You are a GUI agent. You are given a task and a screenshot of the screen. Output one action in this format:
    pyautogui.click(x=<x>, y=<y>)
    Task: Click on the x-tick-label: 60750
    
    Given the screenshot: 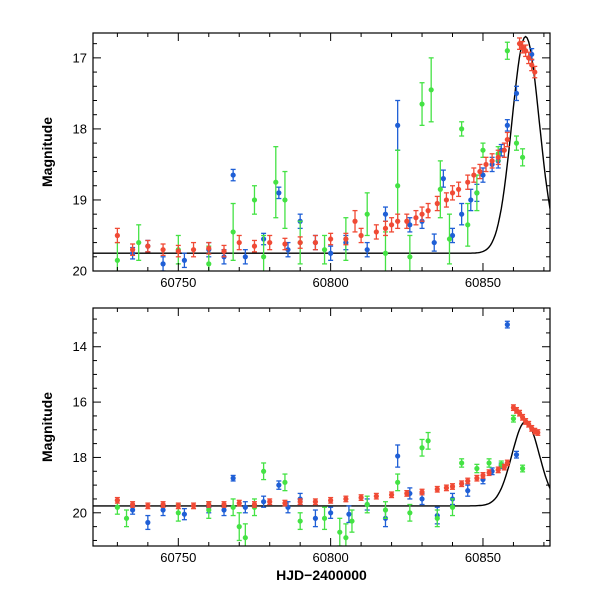 What is the action you would take?
    pyautogui.click(x=178, y=282)
    